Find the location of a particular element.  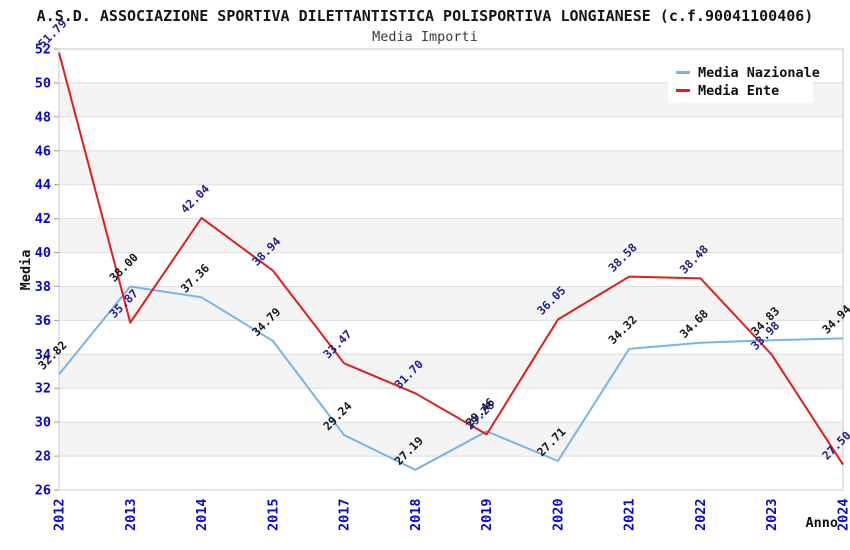

x-tick-label: 2022 is located at coordinates (701, 514).